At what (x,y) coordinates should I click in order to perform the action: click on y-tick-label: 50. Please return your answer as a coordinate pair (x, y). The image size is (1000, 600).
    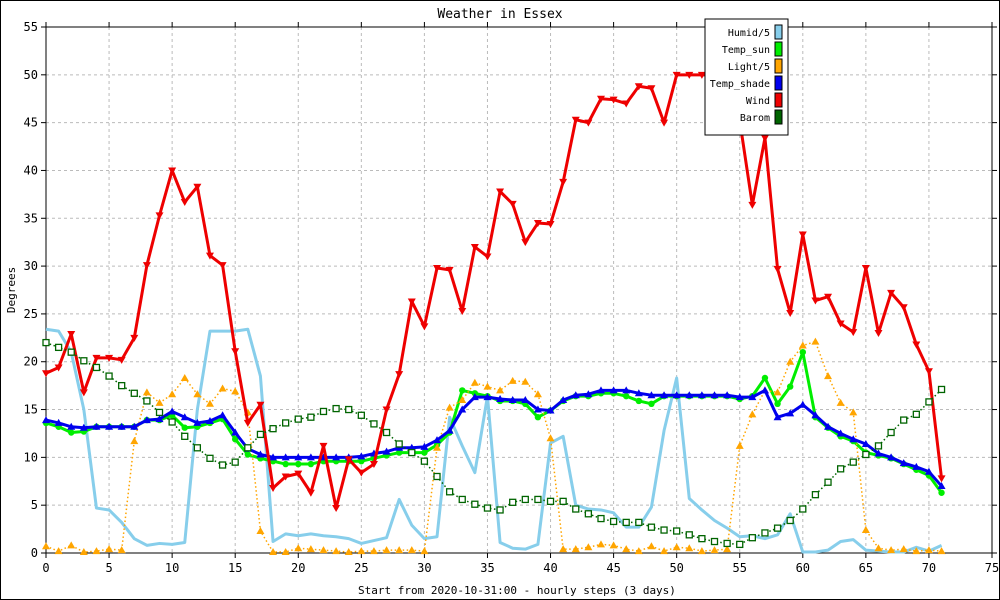
    Looking at the image, I should click on (31, 75).